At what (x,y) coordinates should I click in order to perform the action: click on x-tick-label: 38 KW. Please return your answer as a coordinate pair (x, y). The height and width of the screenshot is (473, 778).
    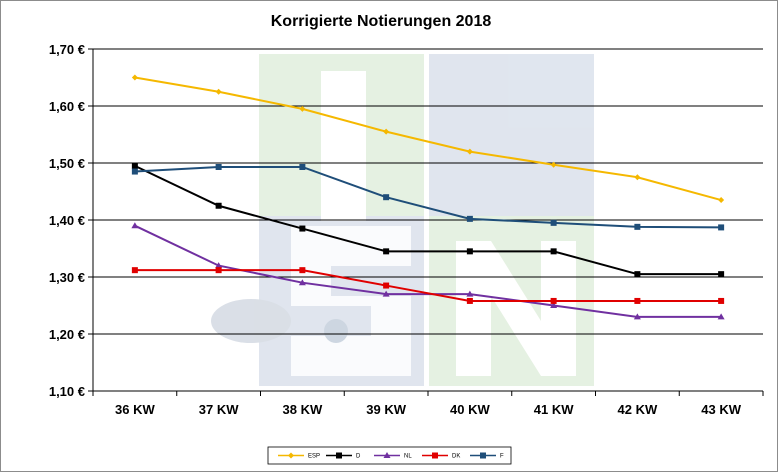
    Looking at the image, I should click on (303, 409).